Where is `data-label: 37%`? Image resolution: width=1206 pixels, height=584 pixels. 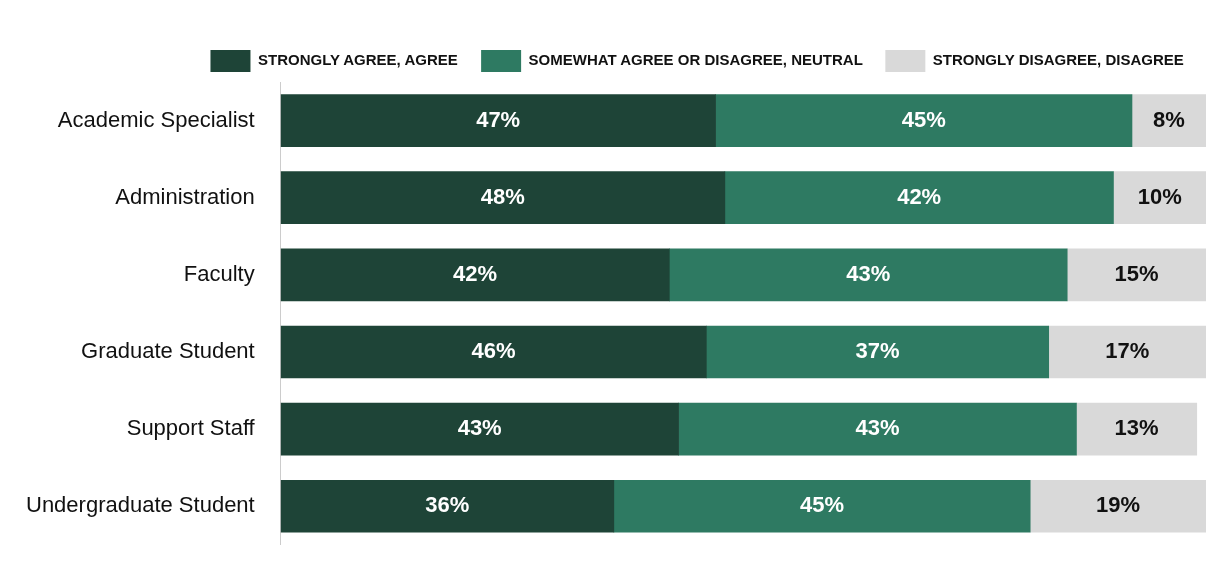
data-label: 37% is located at coordinates (877, 351).